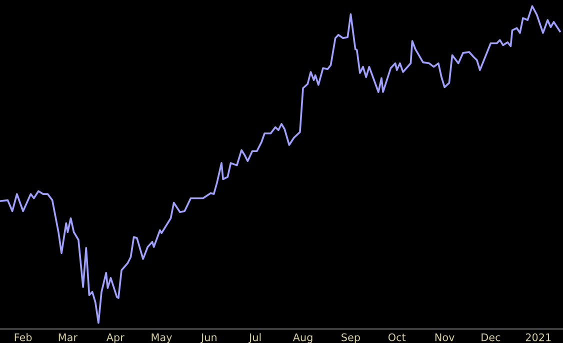 The image size is (563, 343). I want to click on x-tick-label: 2021, so click(538, 337).